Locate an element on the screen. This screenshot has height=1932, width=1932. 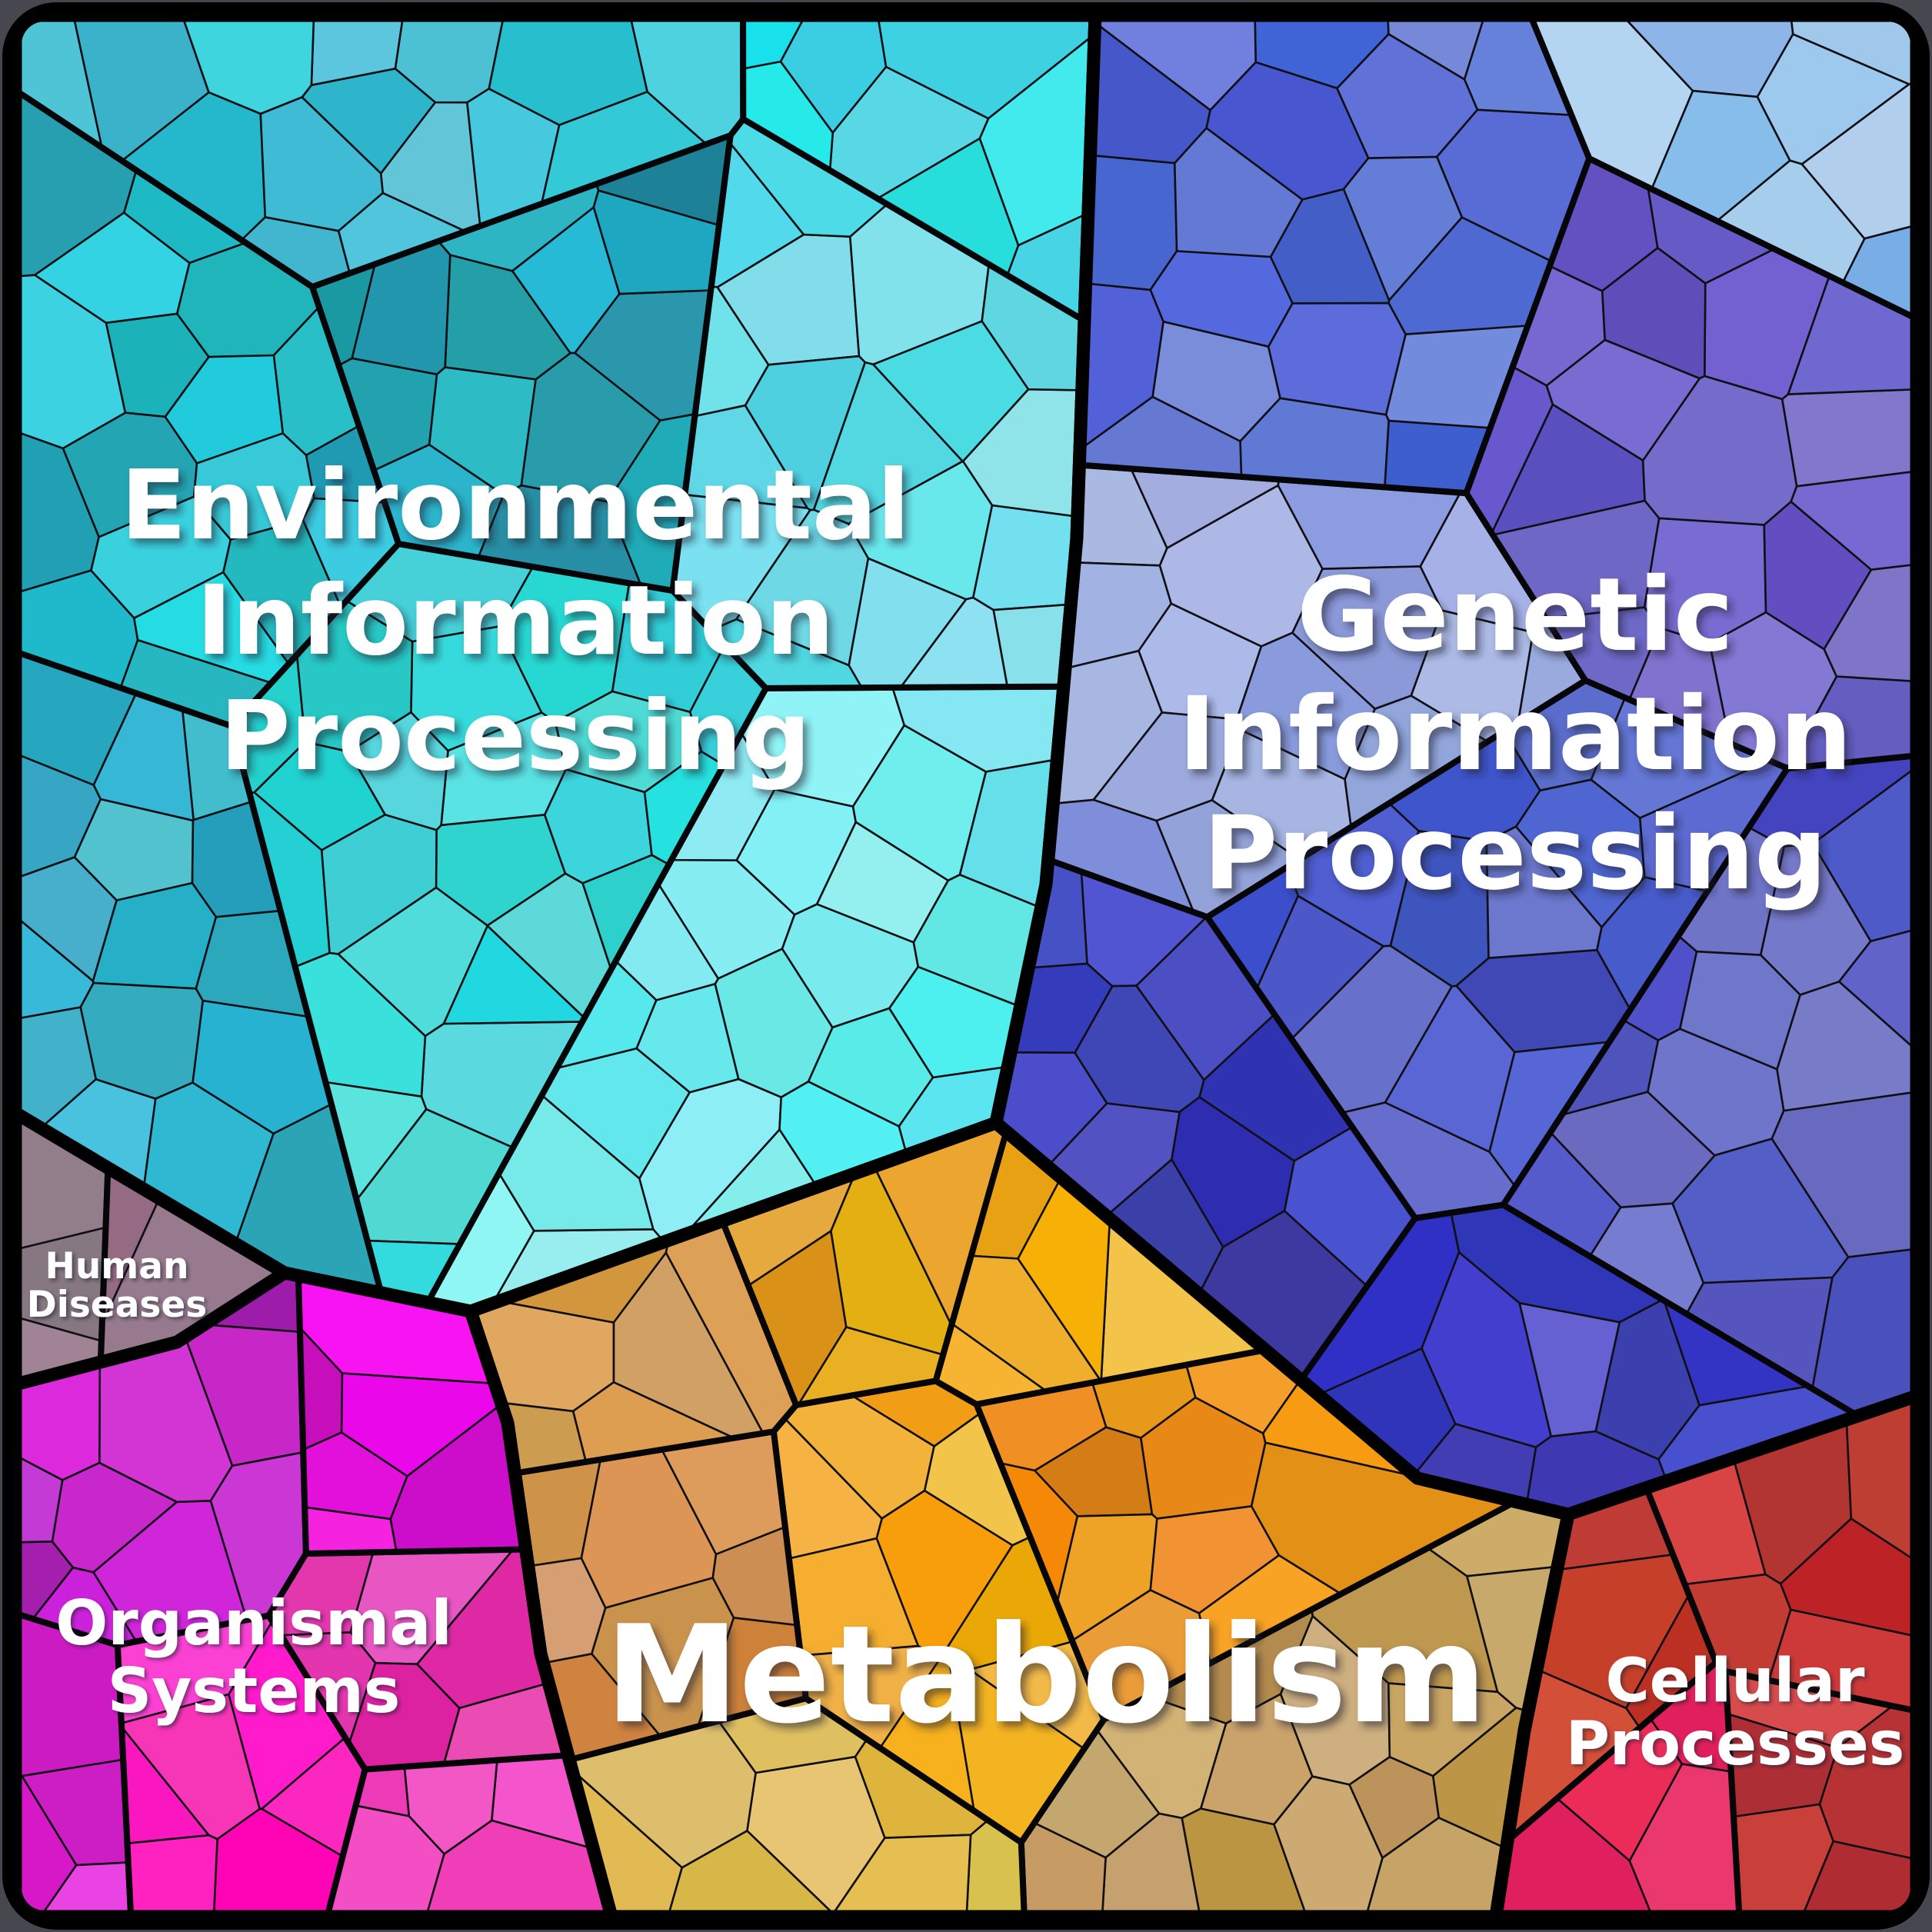
label-cellular-line-1: Cellular is located at coordinates (1736, 1681).